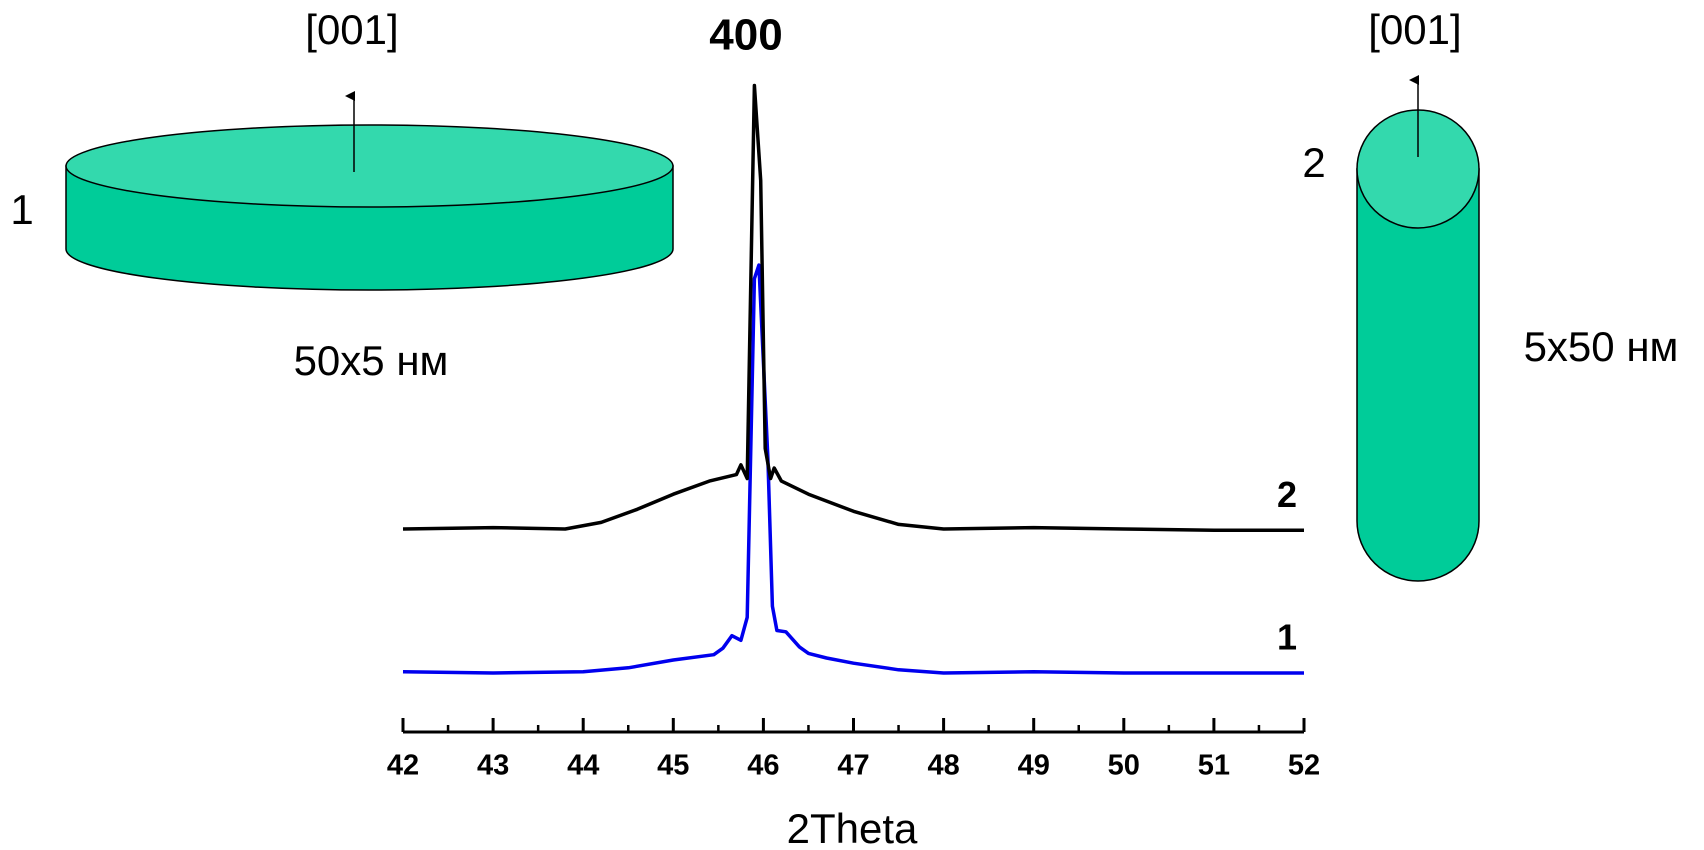 The width and height of the screenshot is (1704, 850). I want to click on x-tick-label: 44, so click(583, 766).